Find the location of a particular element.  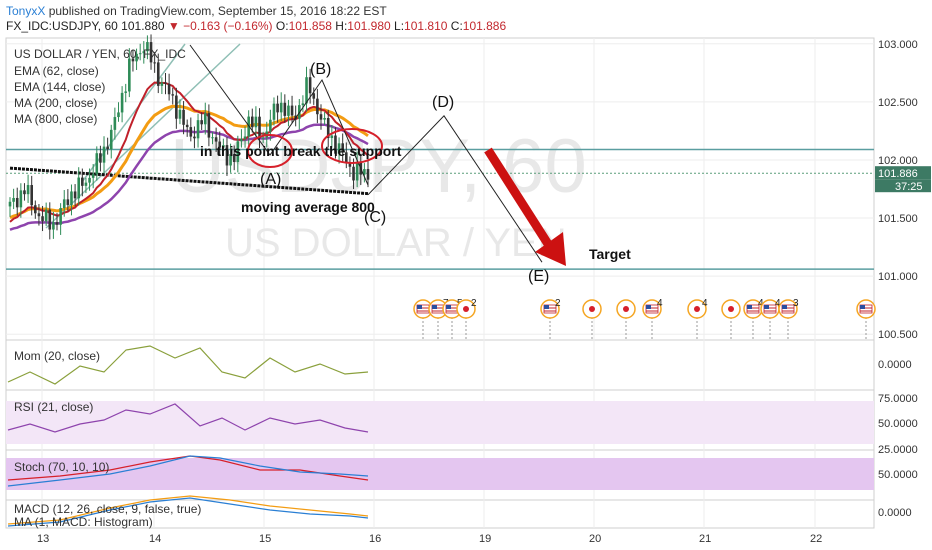

target-label: Target is located at coordinates (610, 254).